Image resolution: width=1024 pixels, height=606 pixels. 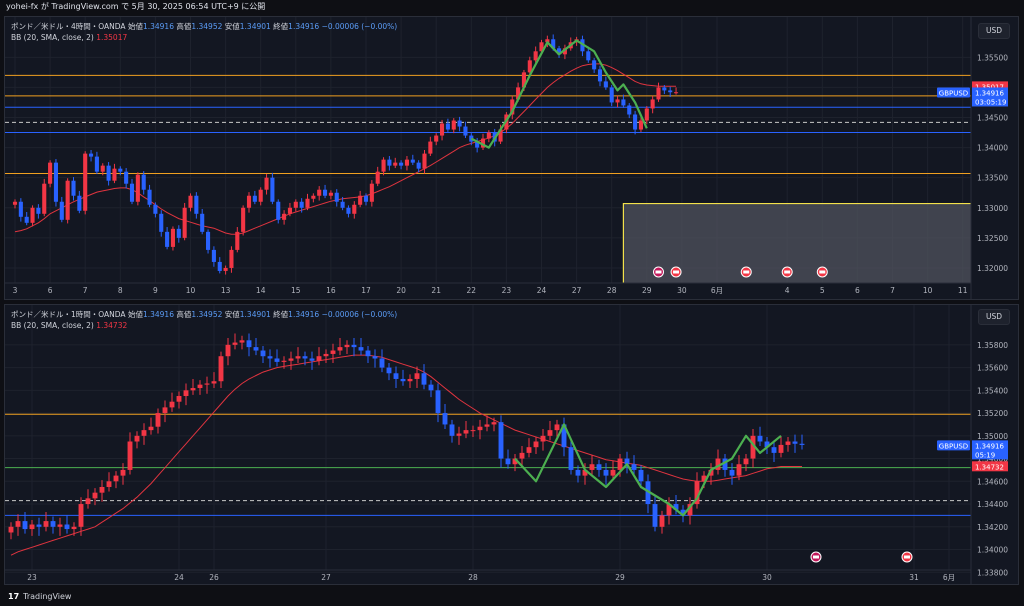 I want to click on symbol-label: ポンド／米ドル・4時間・OANDA, so click(x=68, y=26).